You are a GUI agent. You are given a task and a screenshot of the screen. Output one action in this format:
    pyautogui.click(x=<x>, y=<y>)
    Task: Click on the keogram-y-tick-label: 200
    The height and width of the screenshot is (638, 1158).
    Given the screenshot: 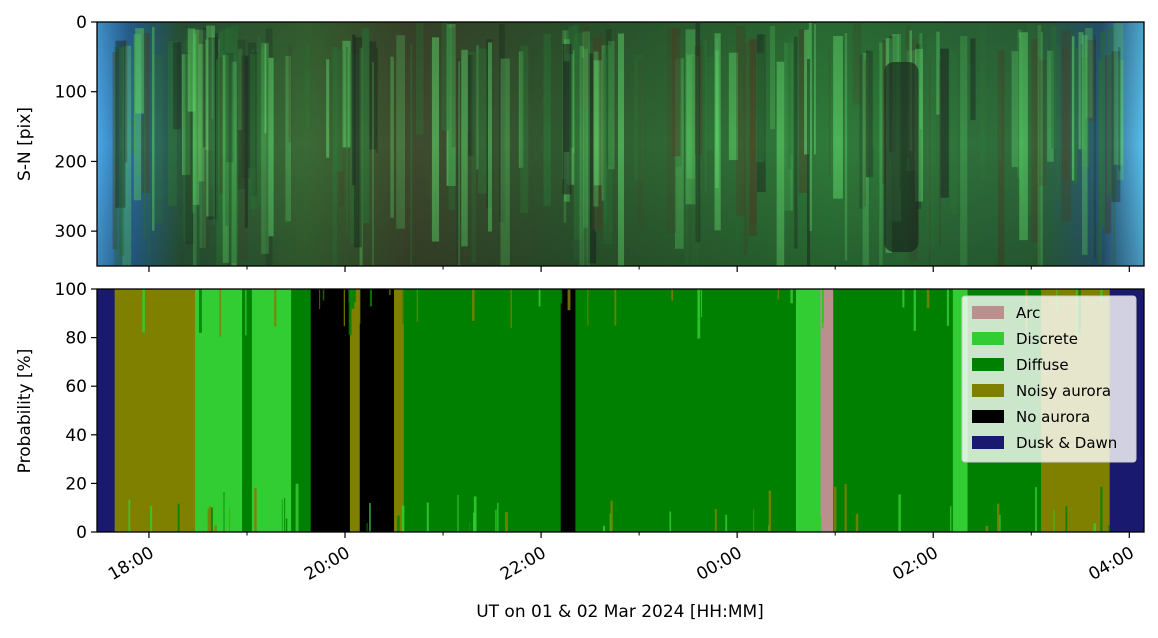 What is the action you would take?
    pyautogui.click(x=71, y=162)
    